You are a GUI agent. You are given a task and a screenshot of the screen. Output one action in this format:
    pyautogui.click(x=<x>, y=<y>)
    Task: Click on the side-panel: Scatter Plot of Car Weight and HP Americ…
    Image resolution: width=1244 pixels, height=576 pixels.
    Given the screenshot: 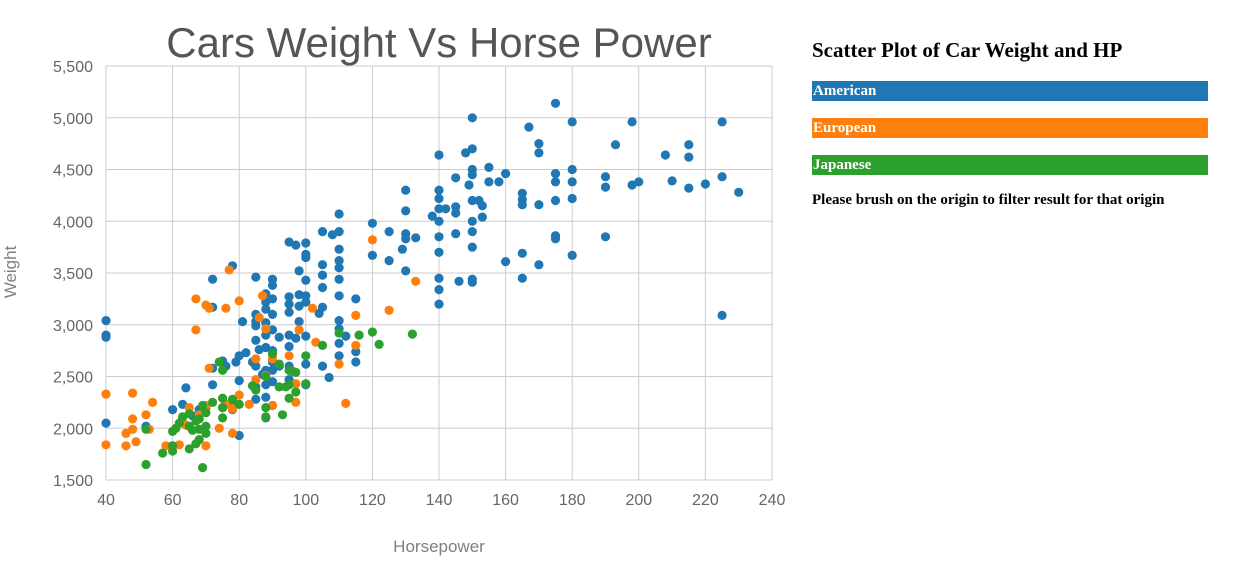 What is the action you would take?
    pyautogui.click(x=1010, y=123)
    